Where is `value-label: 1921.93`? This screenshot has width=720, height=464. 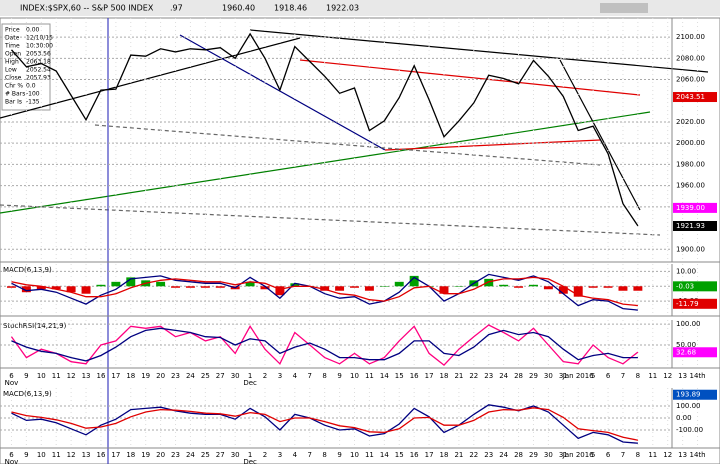
value-label: 1921.93 is located at coordinates (690, 226).